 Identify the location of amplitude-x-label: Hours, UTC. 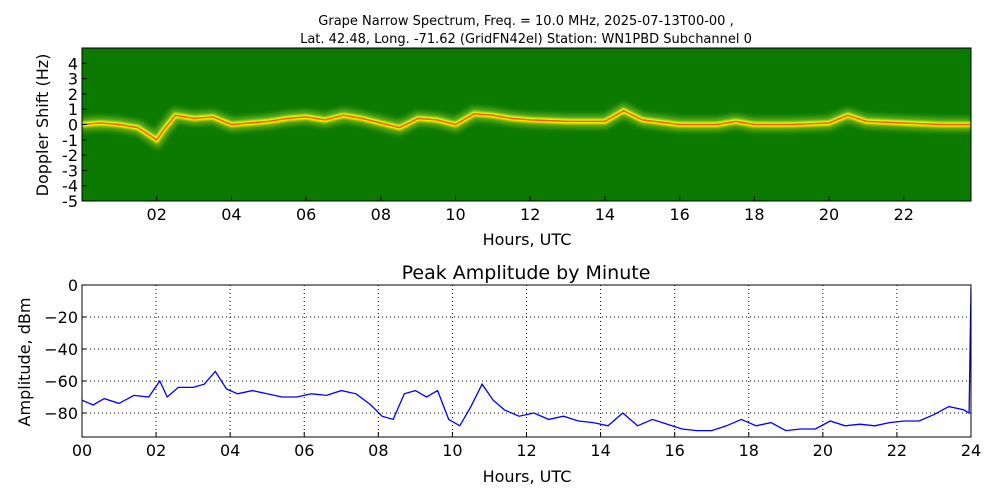
(527, 476).